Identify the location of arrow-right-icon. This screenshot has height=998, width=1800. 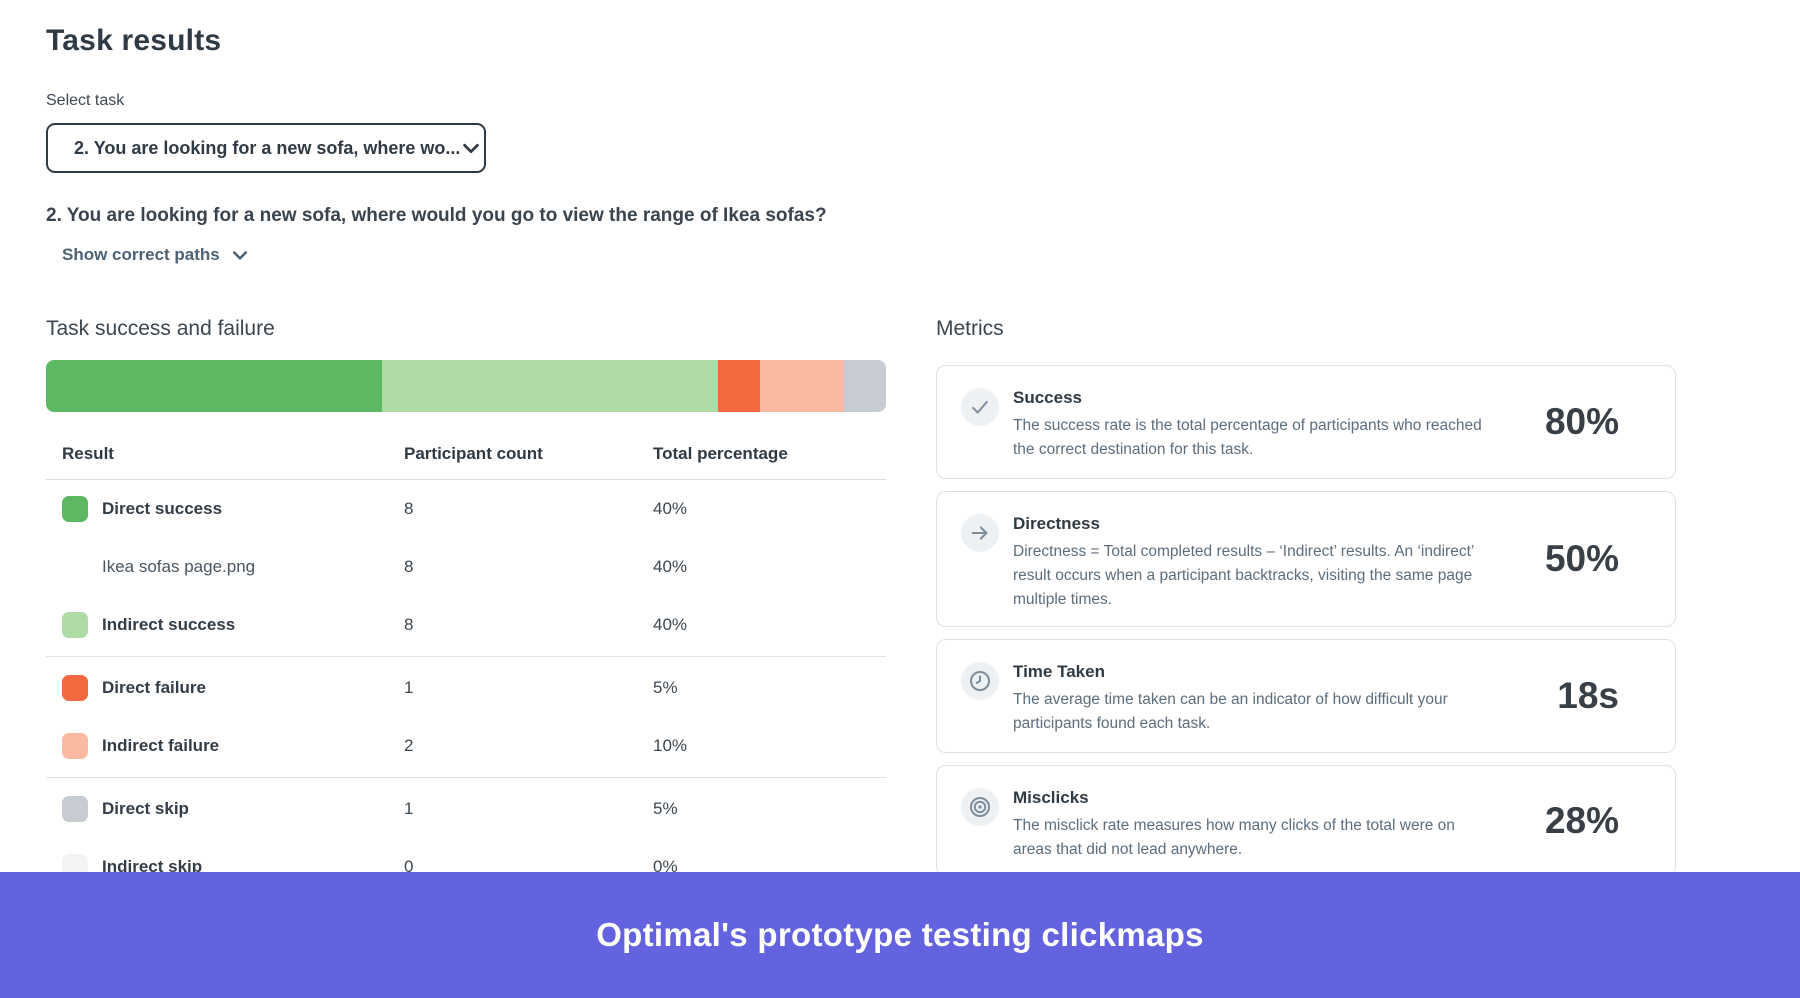
(980, 533).